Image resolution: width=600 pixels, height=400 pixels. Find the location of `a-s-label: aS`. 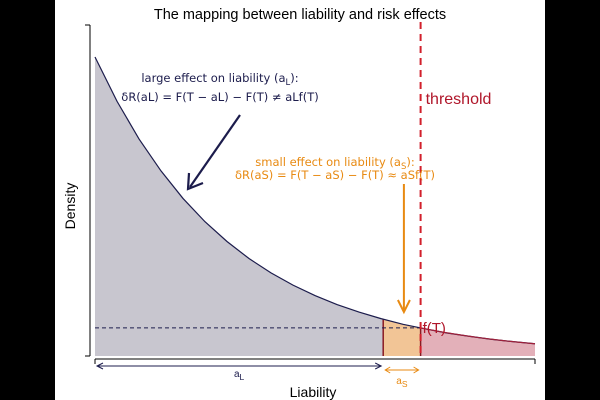

a-s-label: aS is located at coordinates (402, 382).